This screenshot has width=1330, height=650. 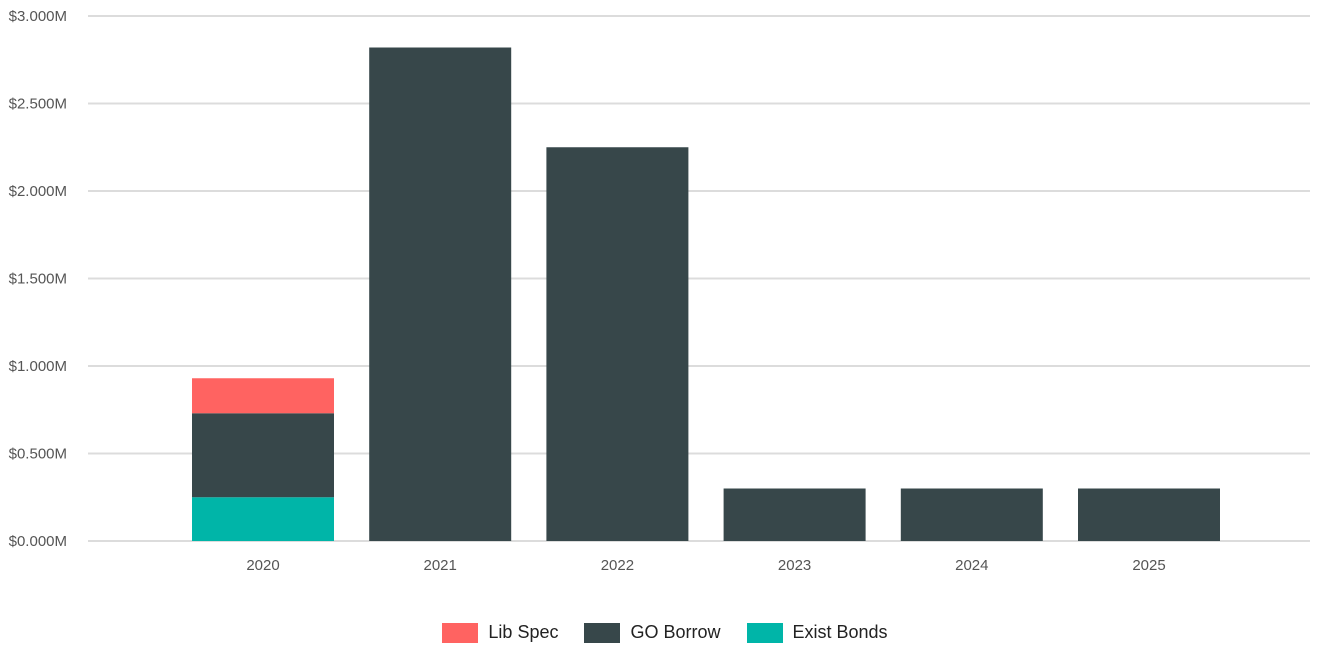 What do you see at coordinates (523, 632) in the screenshot?
I see `legend-label-lib-spec: Lib Spec` at bounding box center [523, 632].